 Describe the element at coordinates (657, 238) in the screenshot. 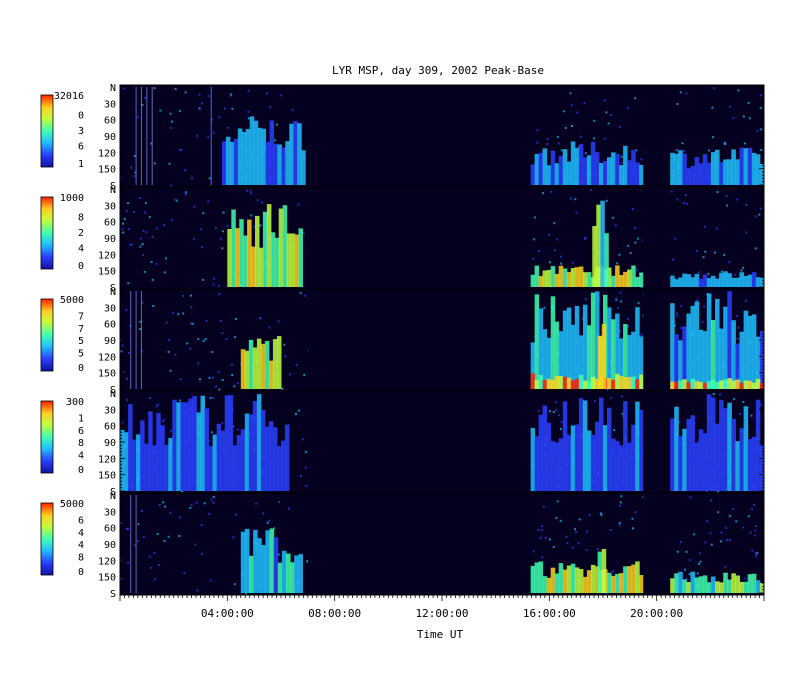

I see `no-data-gap` at that location.